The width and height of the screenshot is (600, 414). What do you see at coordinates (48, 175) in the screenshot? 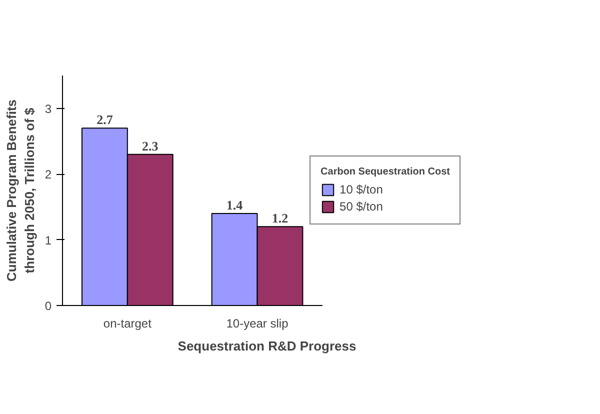
I see `y-tick-label: 2` at bounding box center [48, 175].